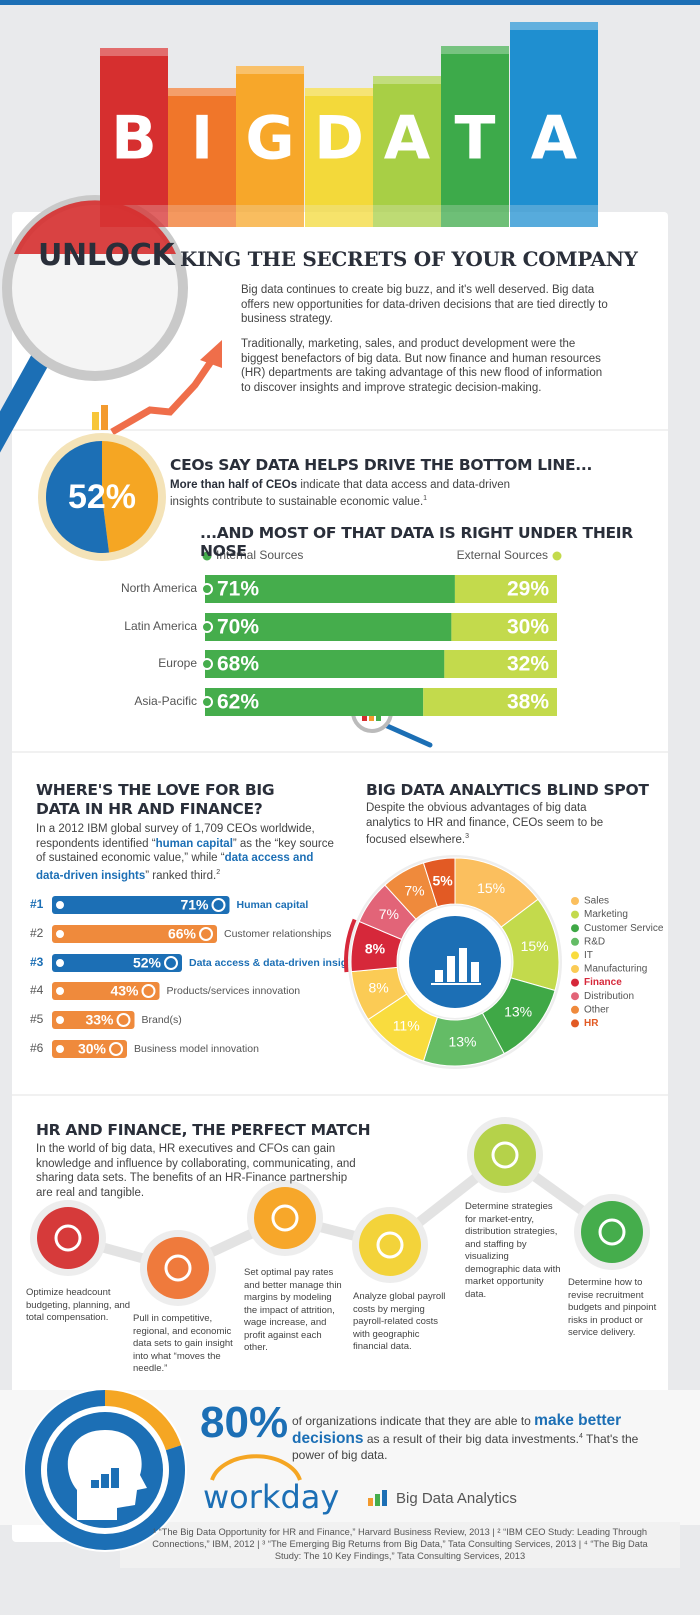 This screenshot has height=1615, width=700. Describe the element at coordinates (234, 991) in the screenshot. I see `category-label: Products/services innovation` at that location.